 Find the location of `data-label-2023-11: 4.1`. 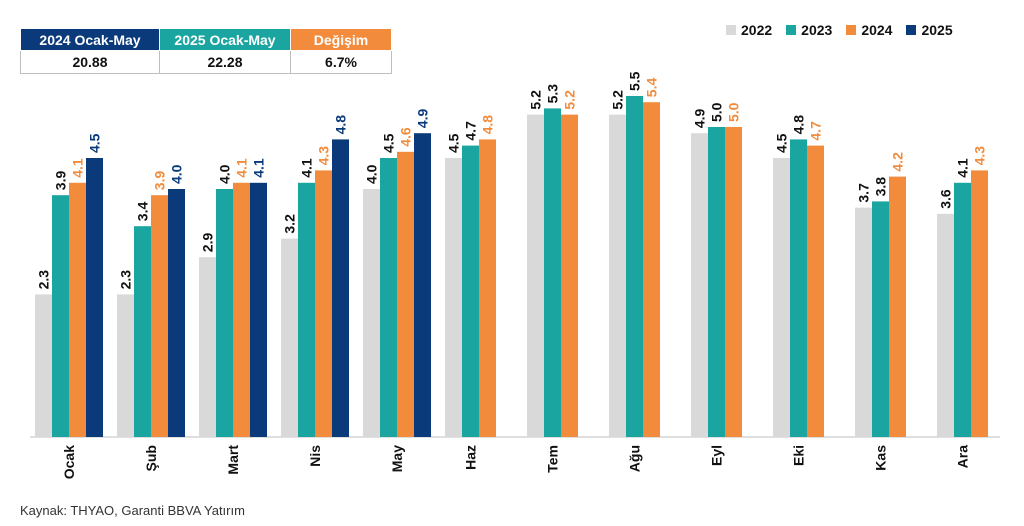

data-label-2023-11: 4.1 is located at coordinates (963, 168).